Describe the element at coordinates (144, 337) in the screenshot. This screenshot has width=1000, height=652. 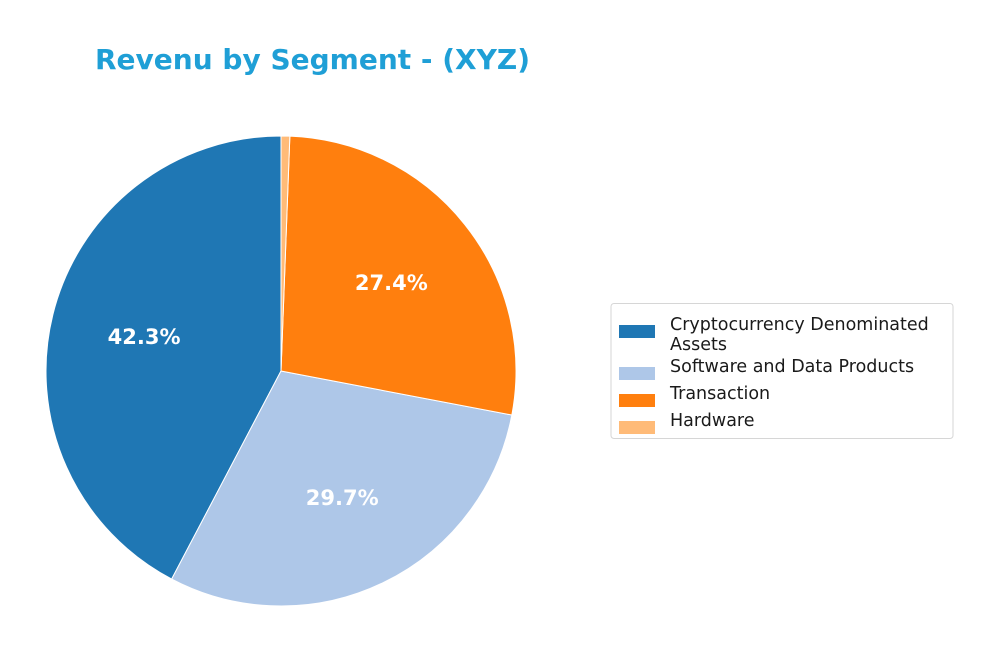
I see `slice-percent-label: 42.3%` at that location.